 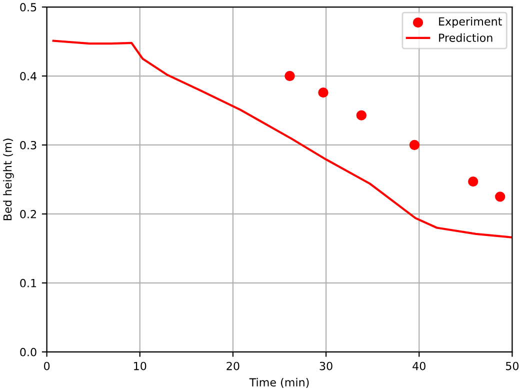 What do you see at coordinates (279, 383) in the screenshot?
I see `x-axis-title: Time (min)` at bounding box center [279, 383].